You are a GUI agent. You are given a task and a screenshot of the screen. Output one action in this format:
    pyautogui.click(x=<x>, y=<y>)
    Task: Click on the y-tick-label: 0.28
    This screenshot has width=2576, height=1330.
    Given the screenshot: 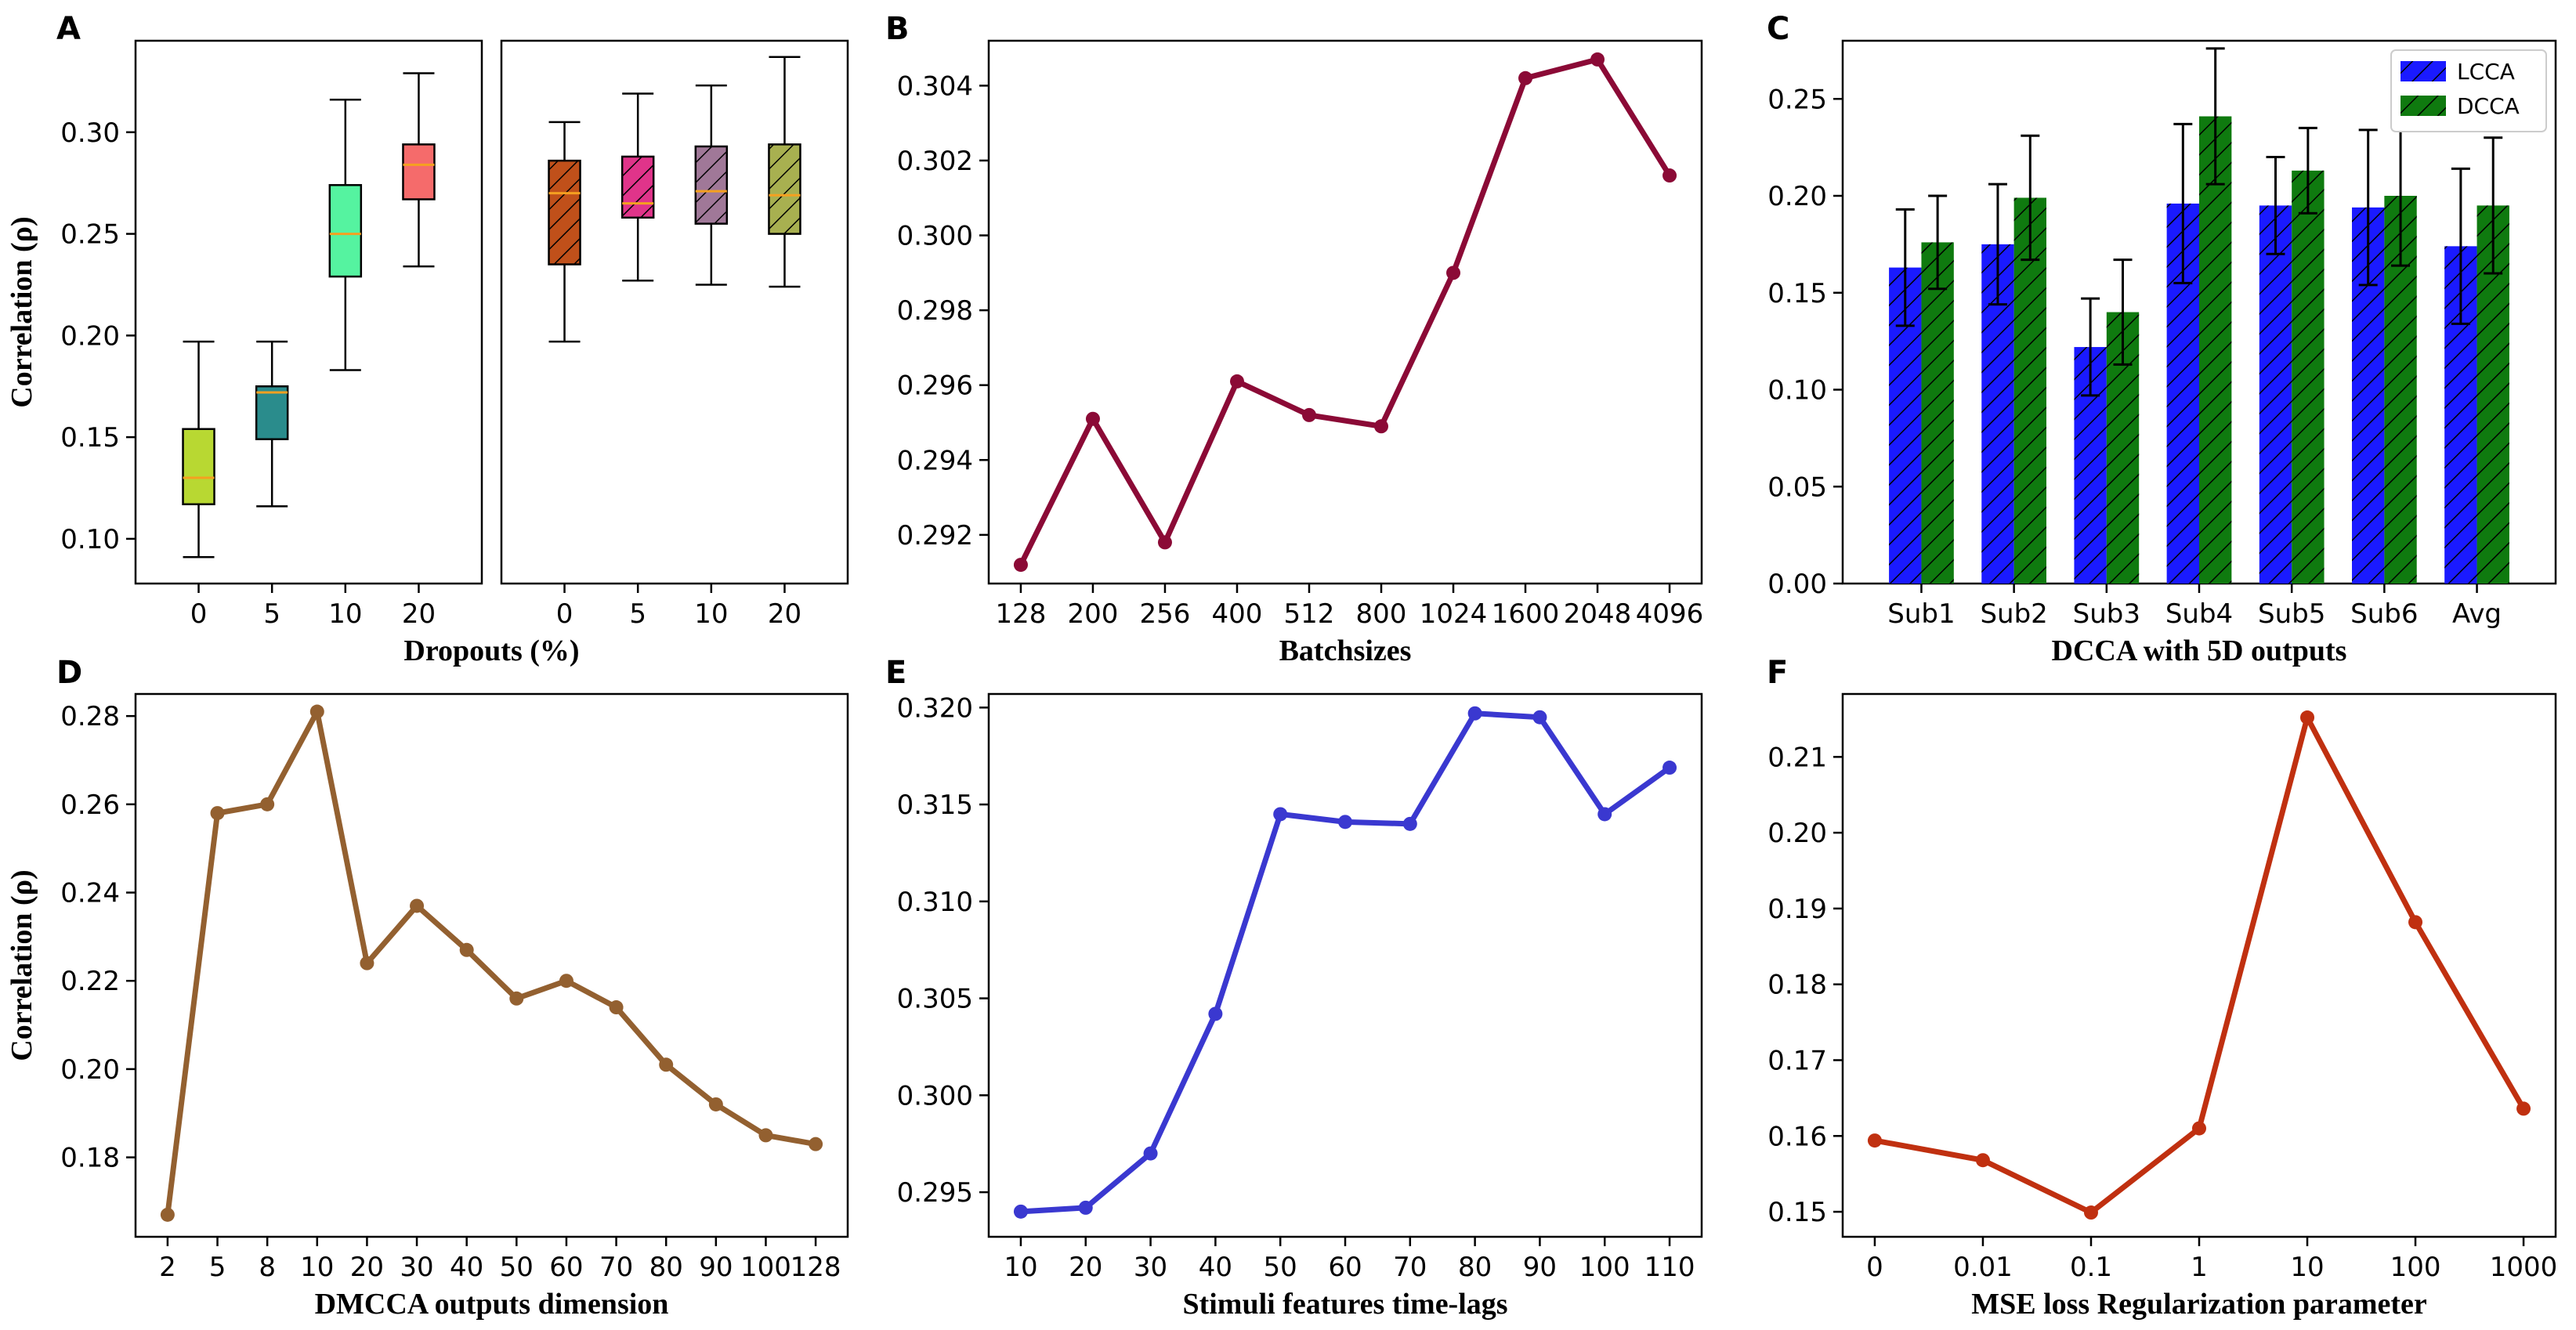 What is the action you would take?
    pyautogui.click(x=90, y=716)
    